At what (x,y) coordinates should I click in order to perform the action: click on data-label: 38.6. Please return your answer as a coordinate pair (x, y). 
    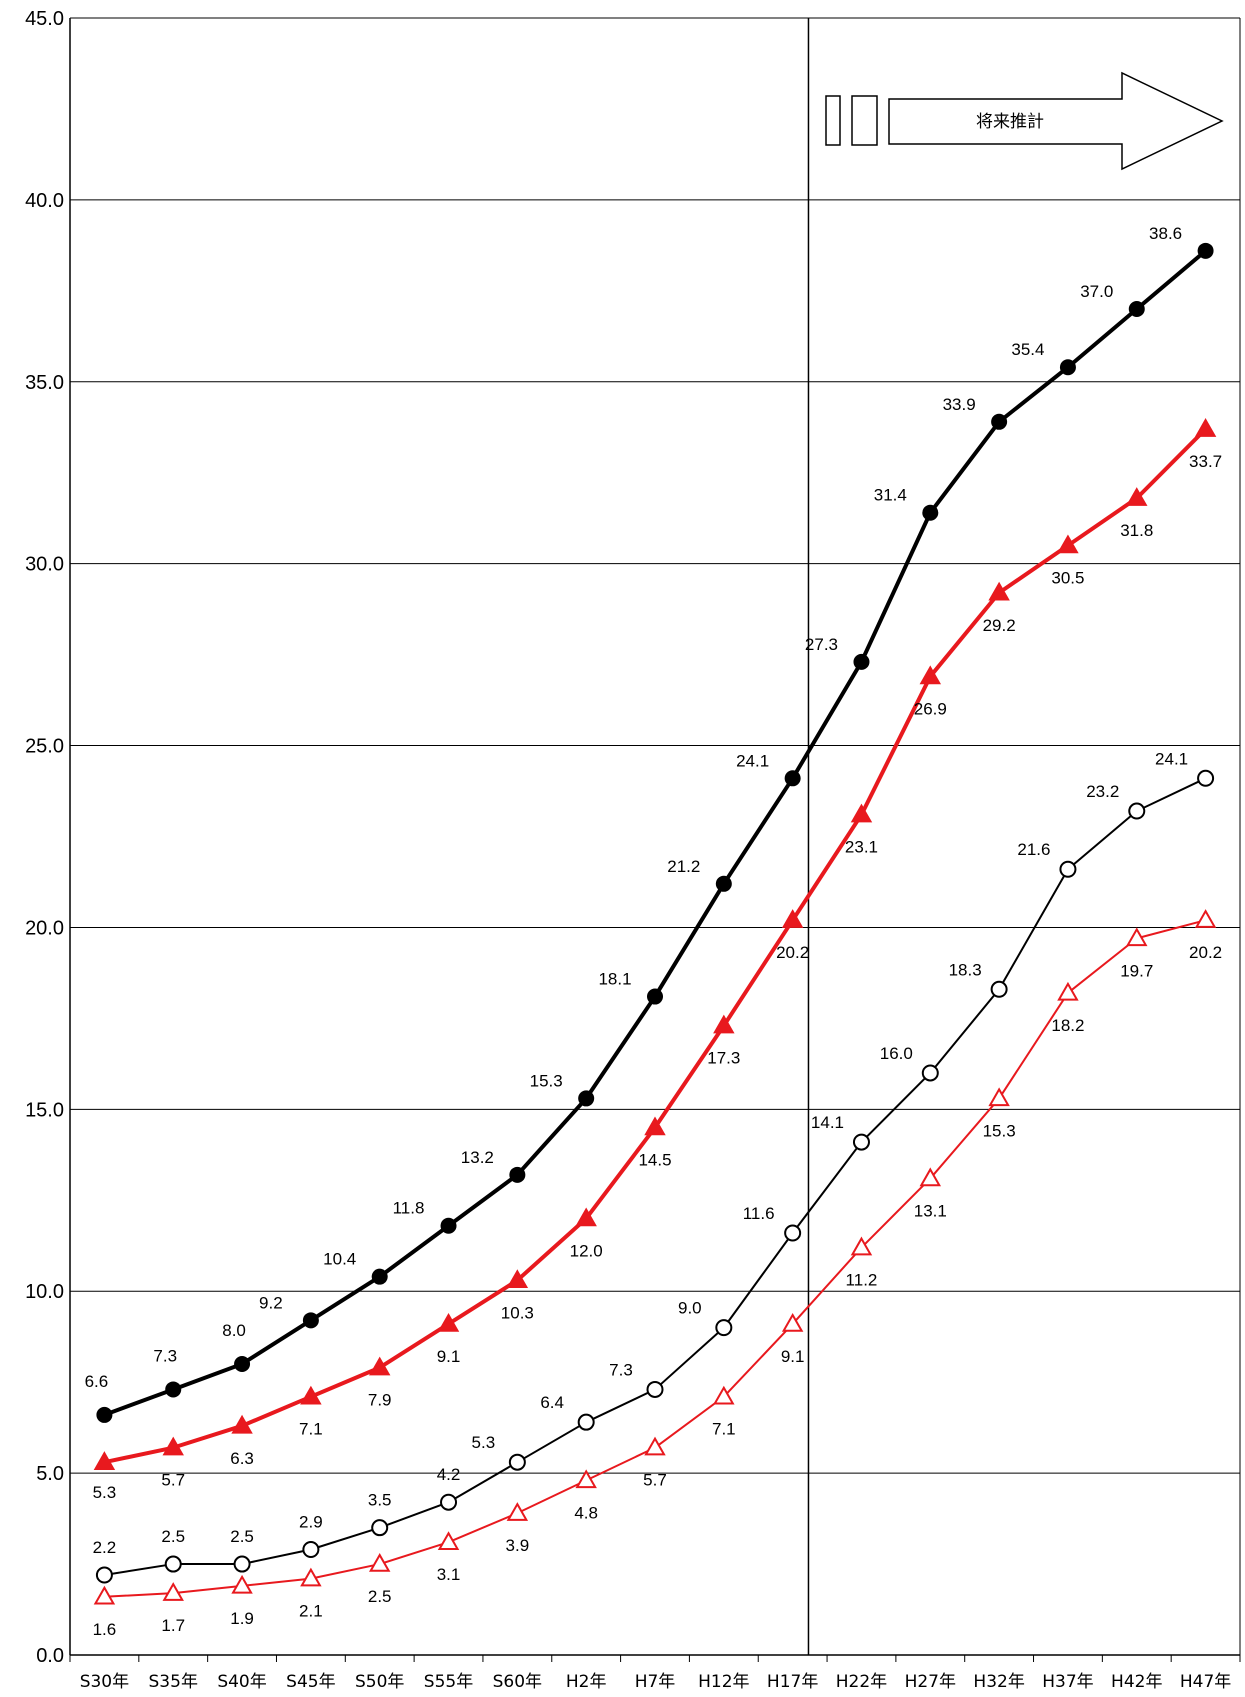
    Looking at the image, I should click on (1165, 233).